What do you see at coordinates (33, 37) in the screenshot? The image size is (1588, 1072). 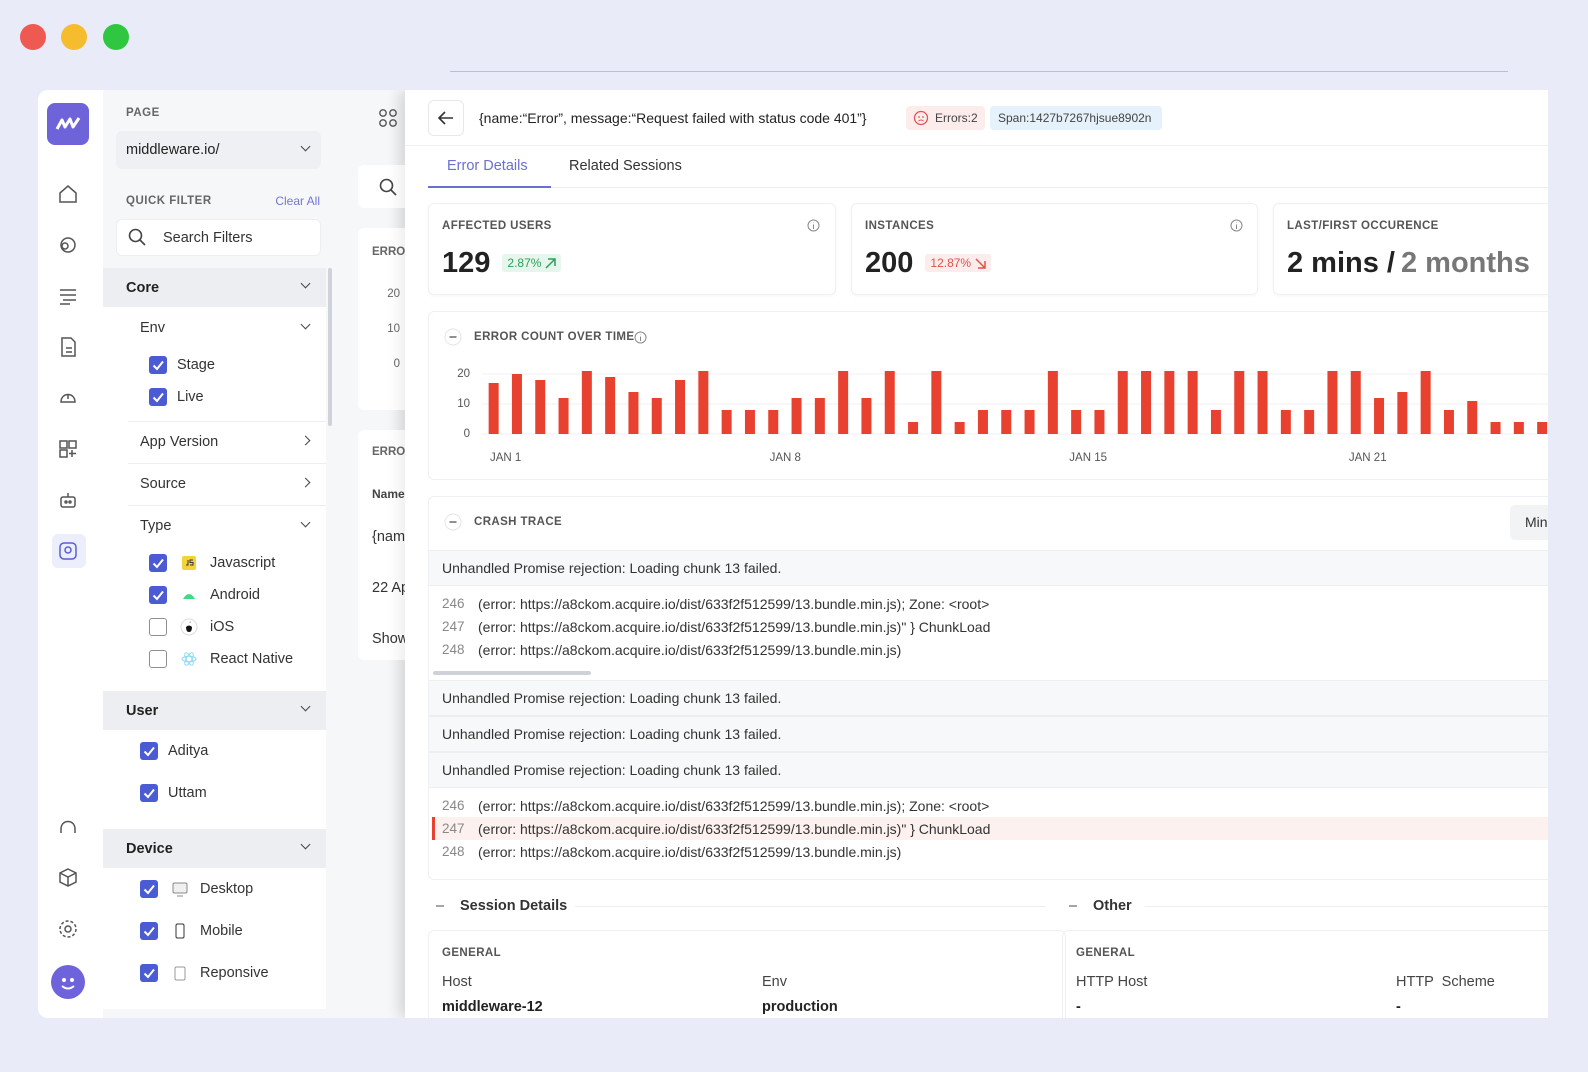 I see `traffic-light-red` at bounding box center [33, 37].